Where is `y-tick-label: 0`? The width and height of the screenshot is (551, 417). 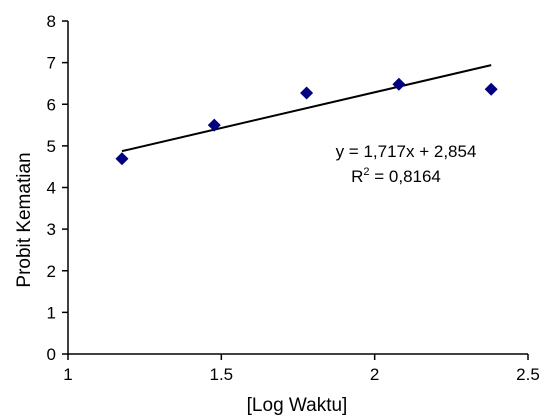
y-tick-label: 0 is located at coordinates (51, 354).